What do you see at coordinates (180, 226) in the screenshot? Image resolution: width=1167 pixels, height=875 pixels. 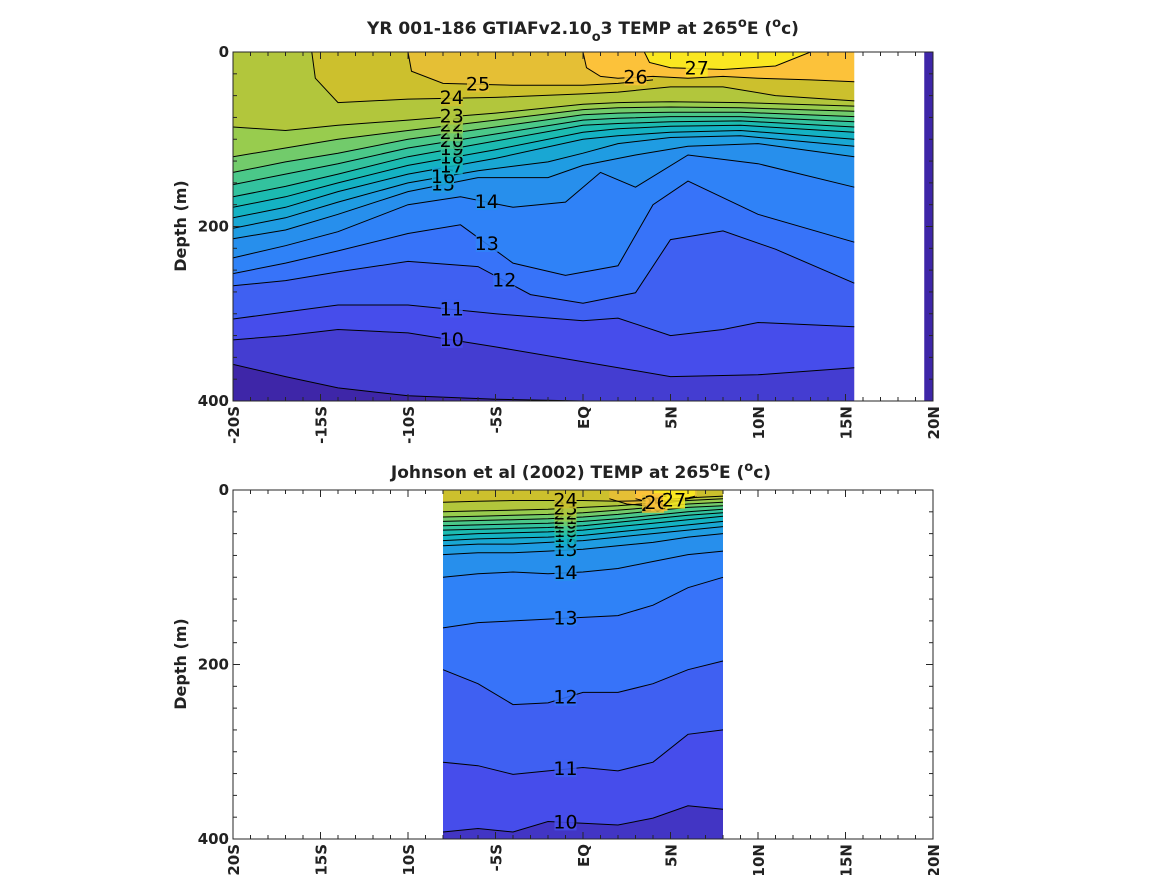 I see `y-axis-label-top: Depth (m)` at bounding box center [180, 226].